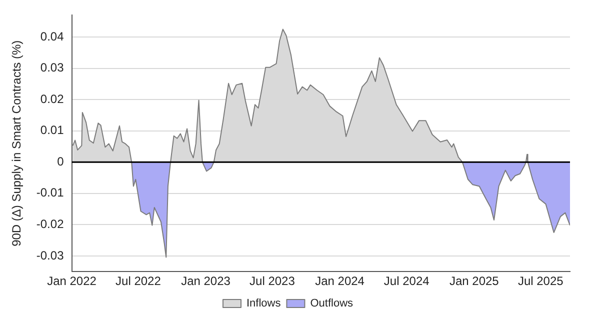 Image resolution: width=600 pixels, height=333 pixels. I want to click on y-tick-label: 0, so click(60, 161).